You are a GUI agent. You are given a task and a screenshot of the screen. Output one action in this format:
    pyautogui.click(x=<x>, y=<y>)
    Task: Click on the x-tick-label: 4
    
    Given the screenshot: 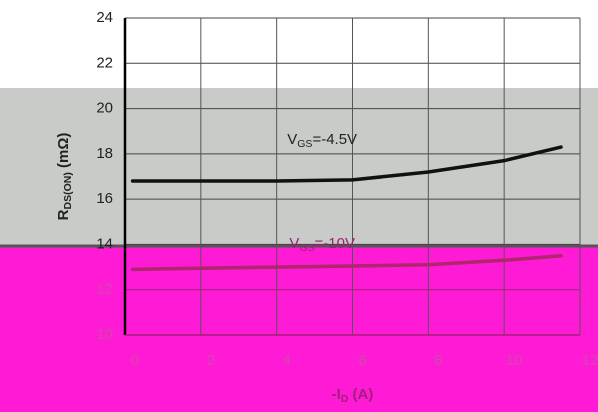 What is the action you would take?
    pyautogui.click(x=286, y=360)
    